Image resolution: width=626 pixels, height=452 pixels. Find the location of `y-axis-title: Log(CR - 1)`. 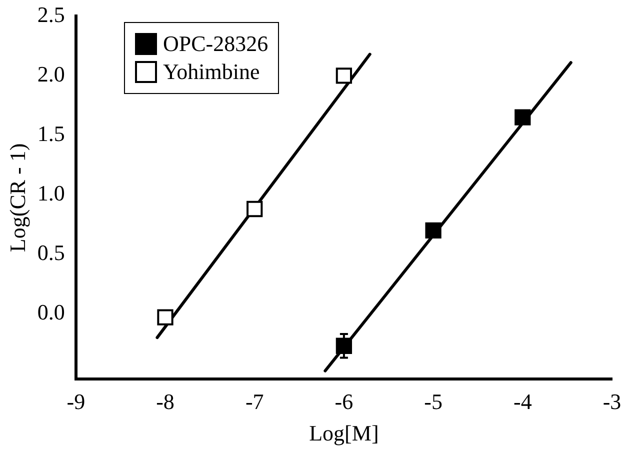

y-axis-title: Log(CR - 1) is located at coordinates (17, 197).